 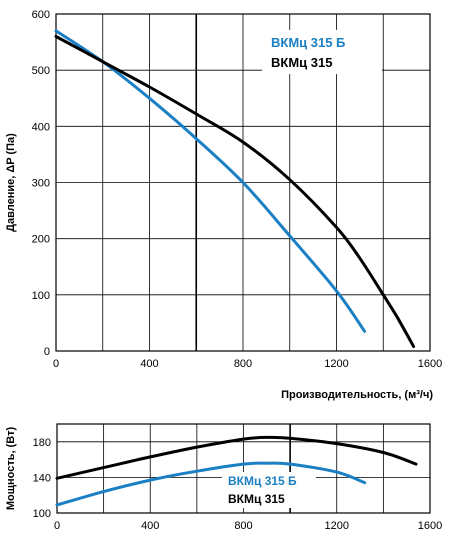 I want to click on y-tick-label: 180, so click(x=42, y=443).